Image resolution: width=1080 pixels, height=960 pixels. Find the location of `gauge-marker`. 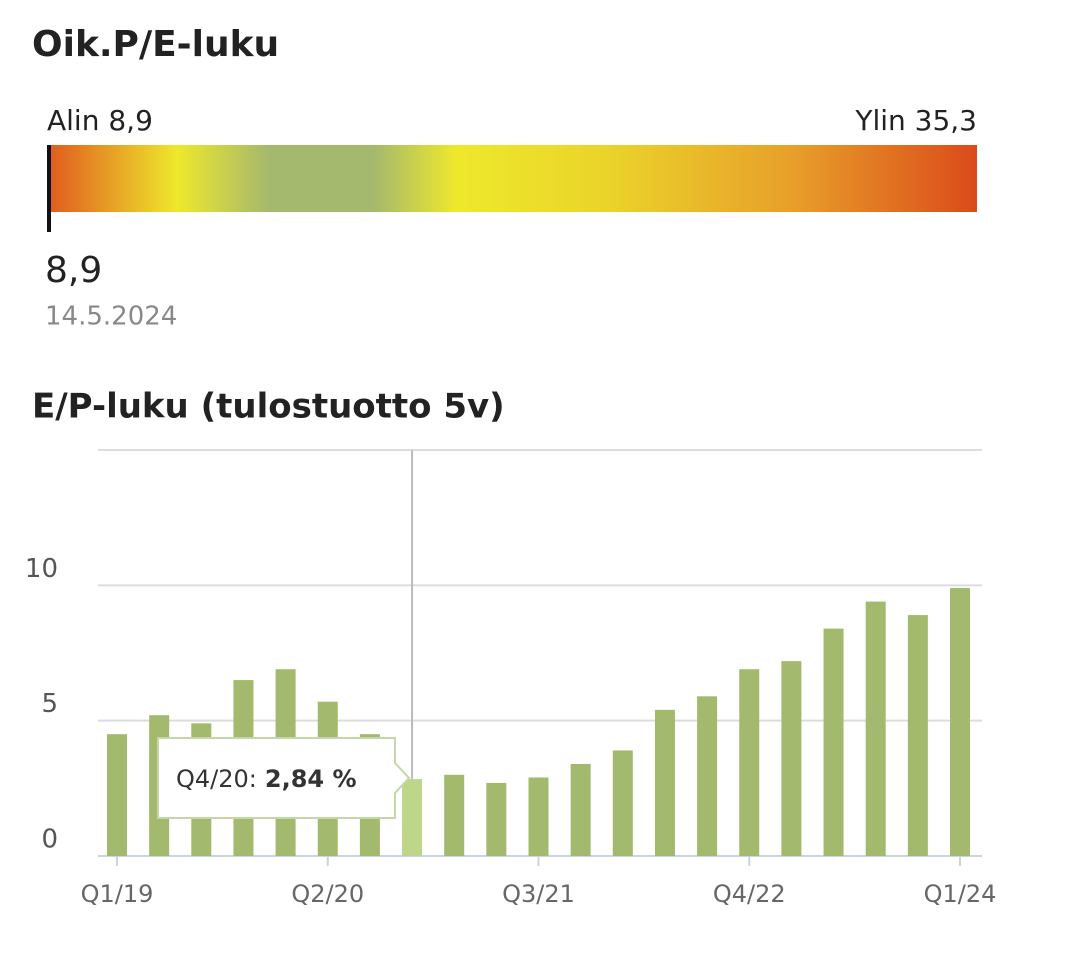

gauge-marker is located at coordinates (49, 188).